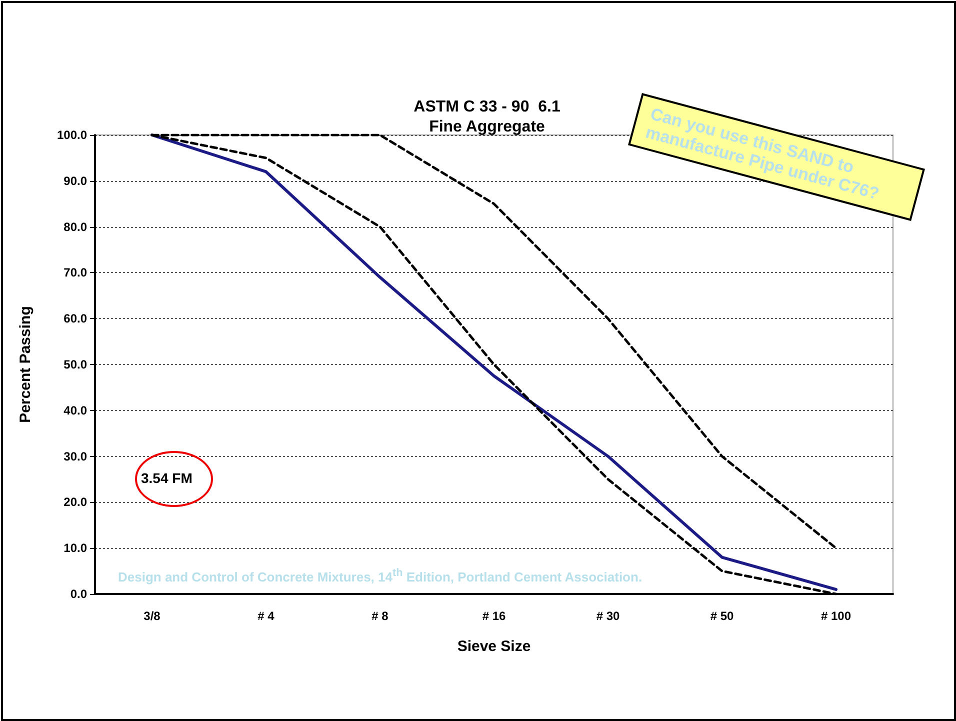  What do you see at coordinates (494, 646) in the screenshot?
I see `x-axis-title: Sieve Size` at bounding box center [494, 646].